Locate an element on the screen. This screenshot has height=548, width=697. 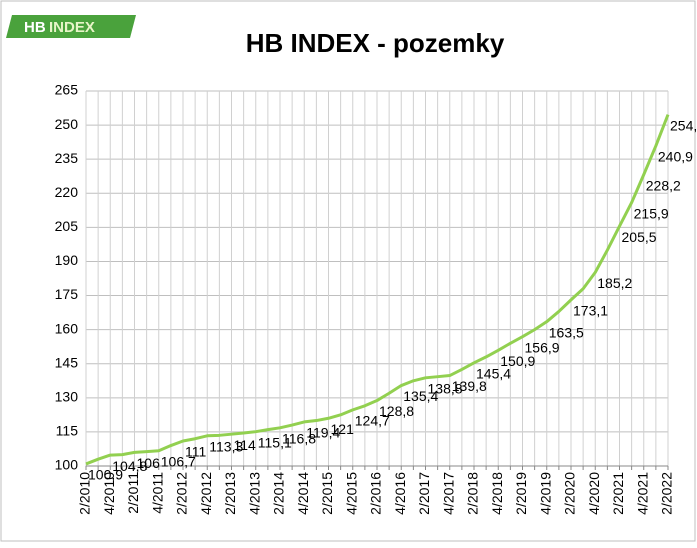
x-tick-label: 2/2016 is located at coordinates (376, 493).